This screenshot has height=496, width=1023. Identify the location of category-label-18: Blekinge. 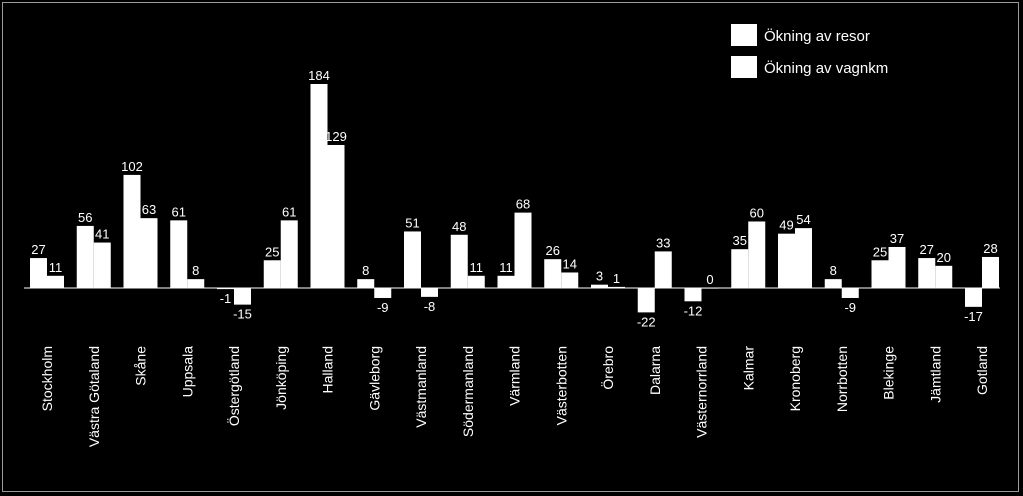
(889, 373).